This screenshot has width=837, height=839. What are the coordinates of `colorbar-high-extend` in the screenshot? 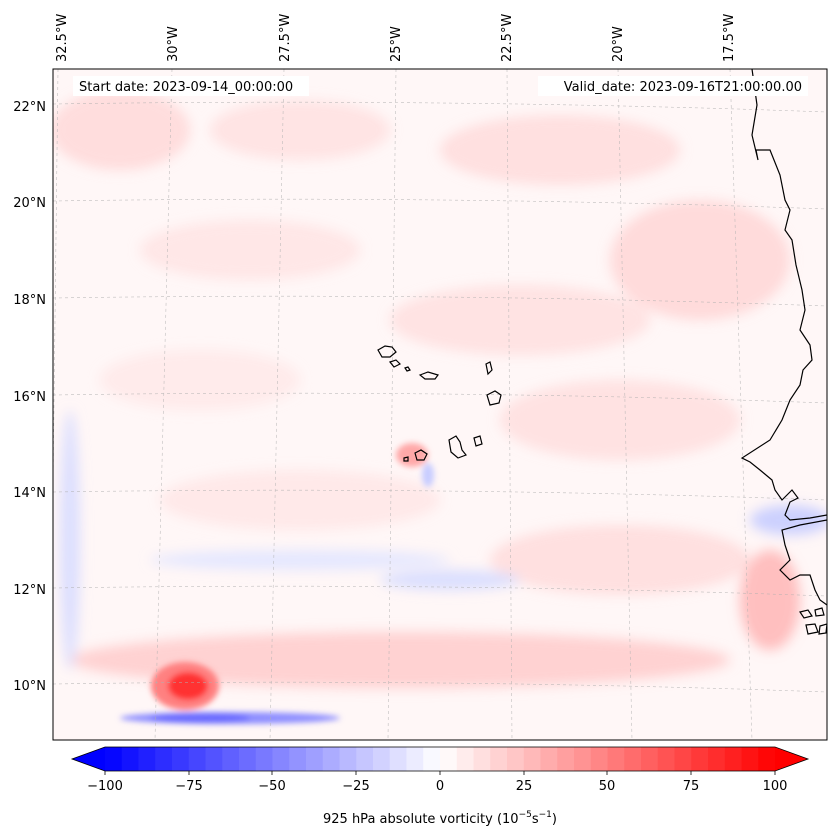 It's located at (791, 759).